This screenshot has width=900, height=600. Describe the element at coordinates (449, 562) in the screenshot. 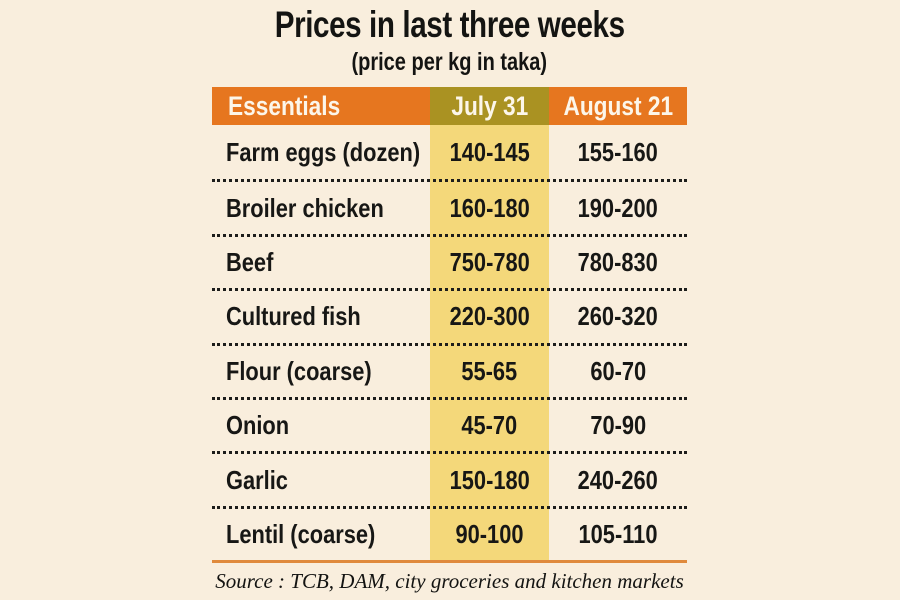

I see `bottom-rule` at that location.